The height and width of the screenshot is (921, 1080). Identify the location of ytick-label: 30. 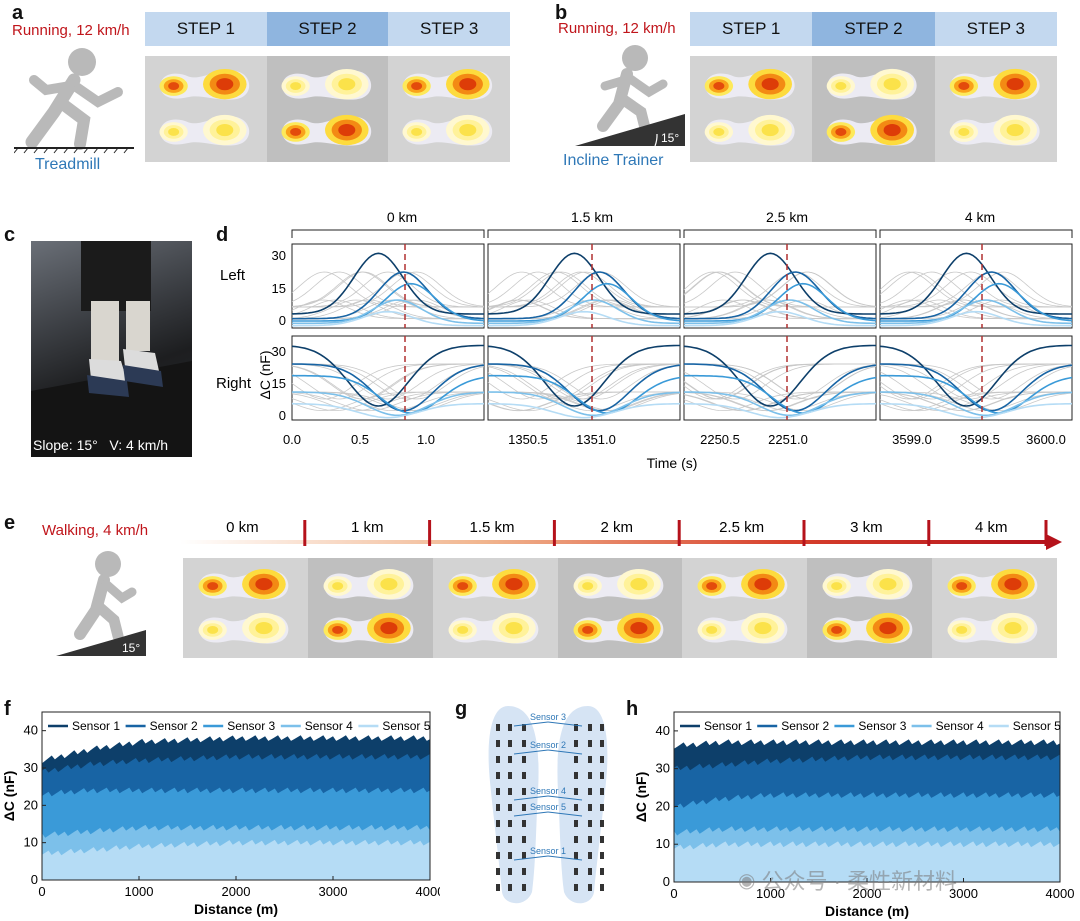
(31, 767).